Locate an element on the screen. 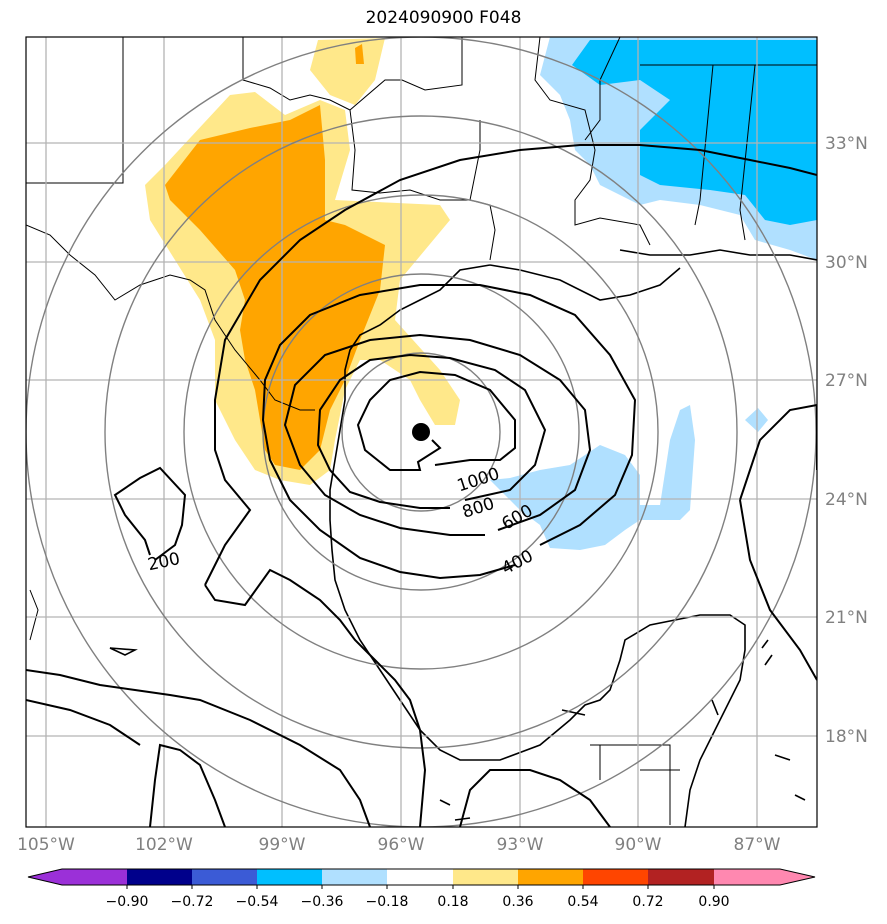 The width and height of the screenshot is (887, 924). colorbar-outline is located at coordinates (421, 877).